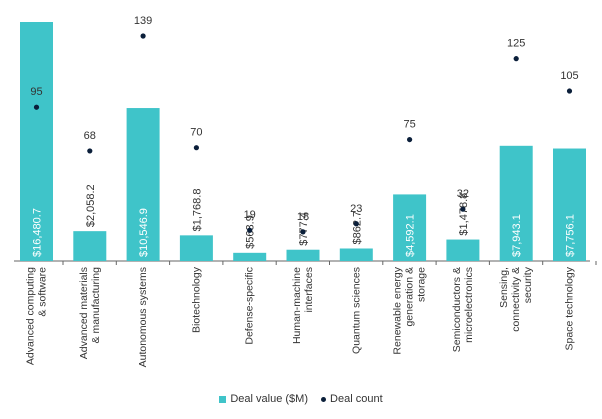 The height and width of the screenshot is (419, 602). Describe the element at coordinates (516, 44) in the screenshot. I see `count-data-label: 125` at that location.